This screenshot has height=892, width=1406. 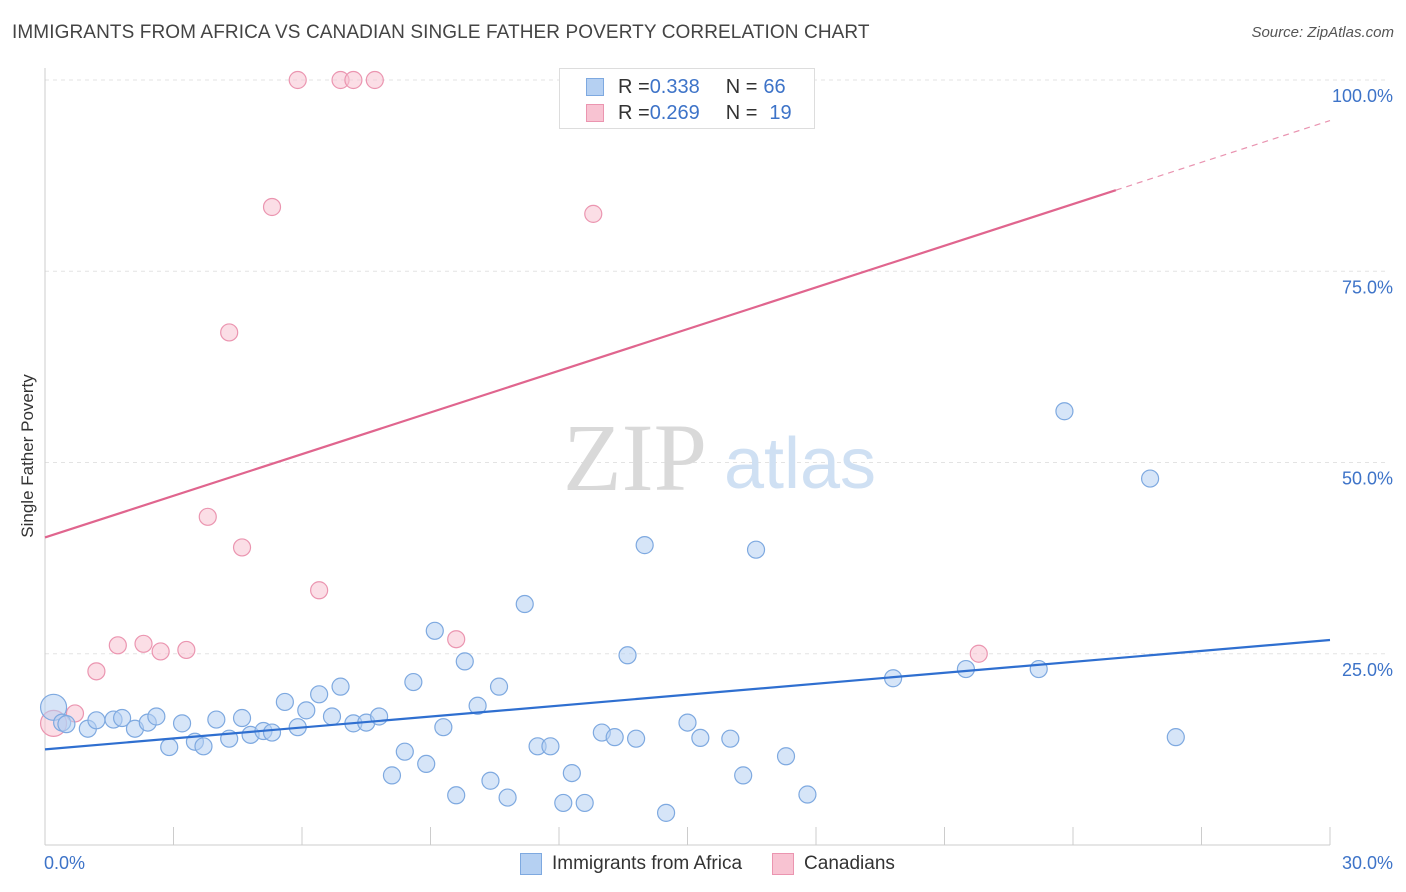 I want to click on y-tick-label: 50.0%, so click(x=1367, y=479).